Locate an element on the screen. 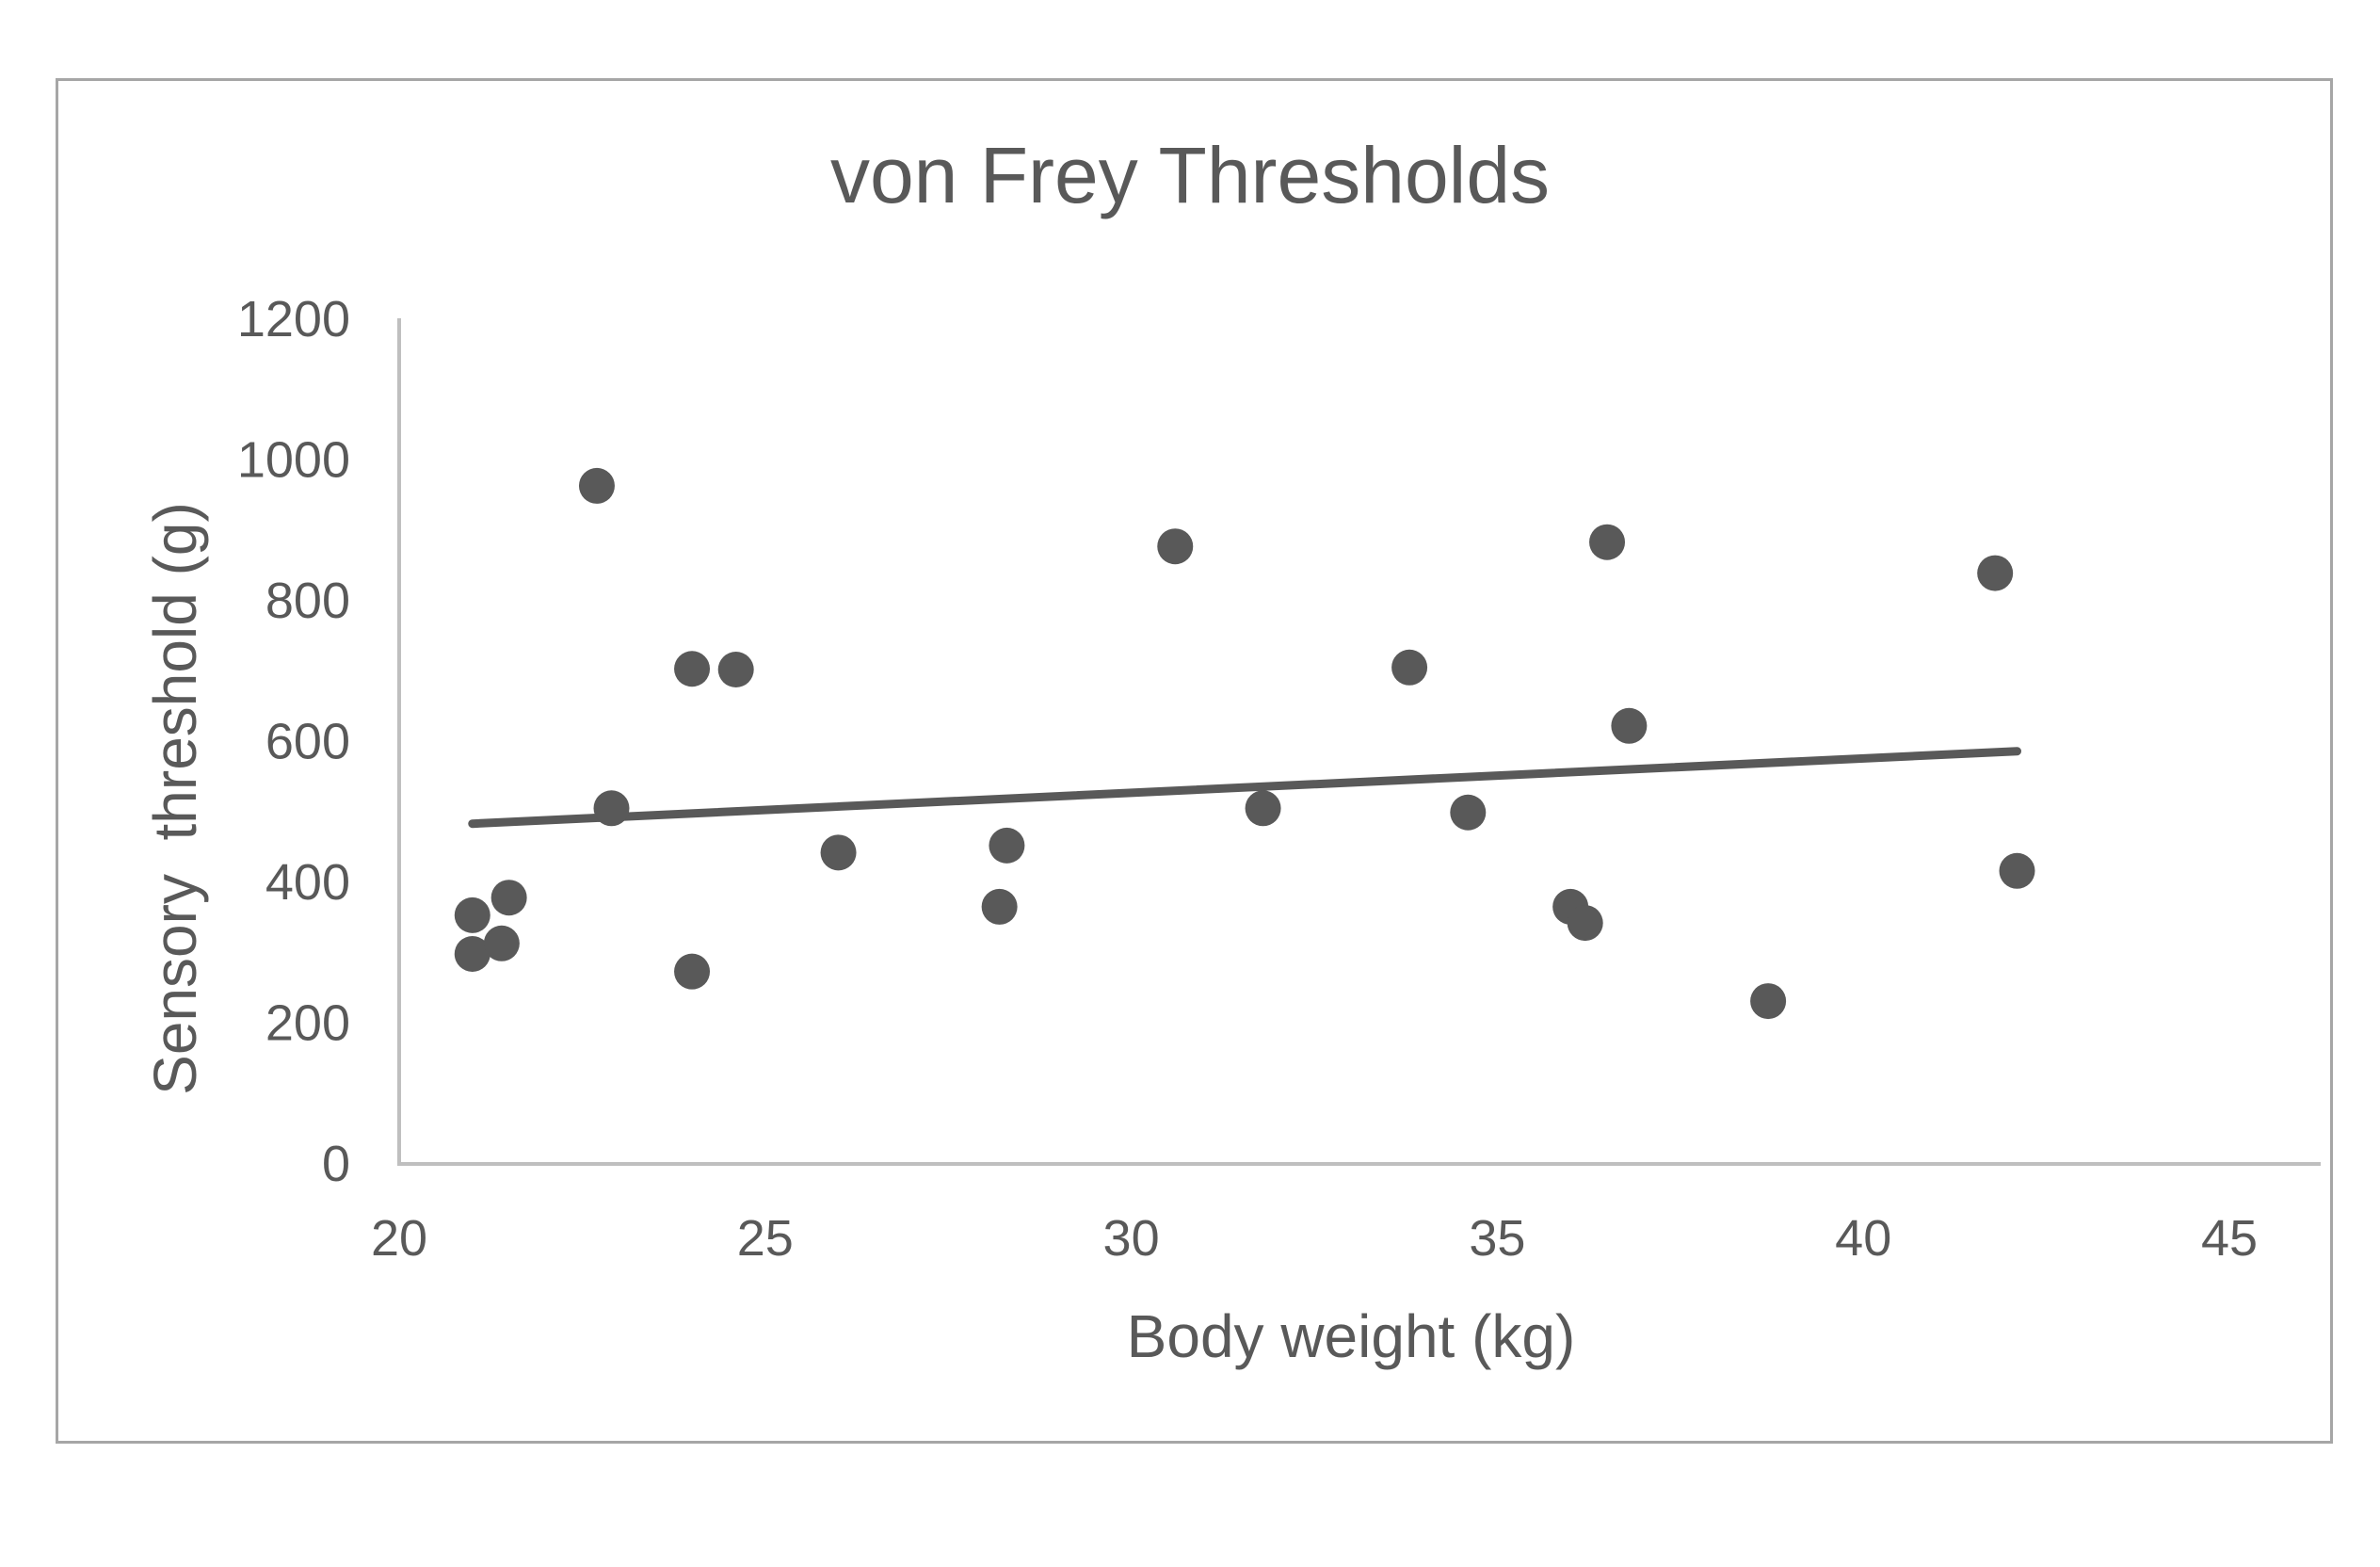  y-tick-label: 400 is located at coordinates (307, 882).